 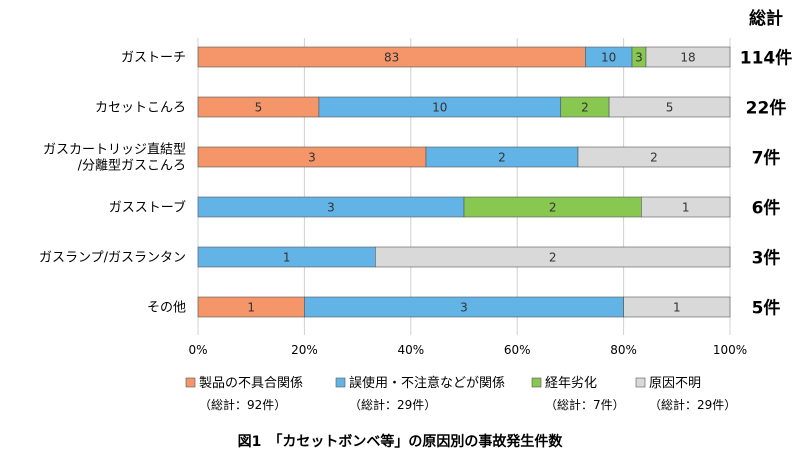 I want to click on legend-label: 製品の不具合関係, so click(x=251, y=383).